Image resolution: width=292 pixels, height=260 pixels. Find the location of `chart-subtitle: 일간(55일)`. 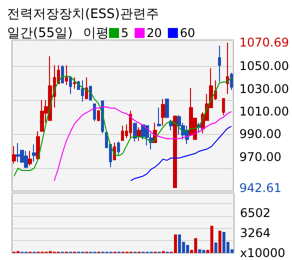

chart-subtitle: 일간(55일) is located at coordinates (40, 33).